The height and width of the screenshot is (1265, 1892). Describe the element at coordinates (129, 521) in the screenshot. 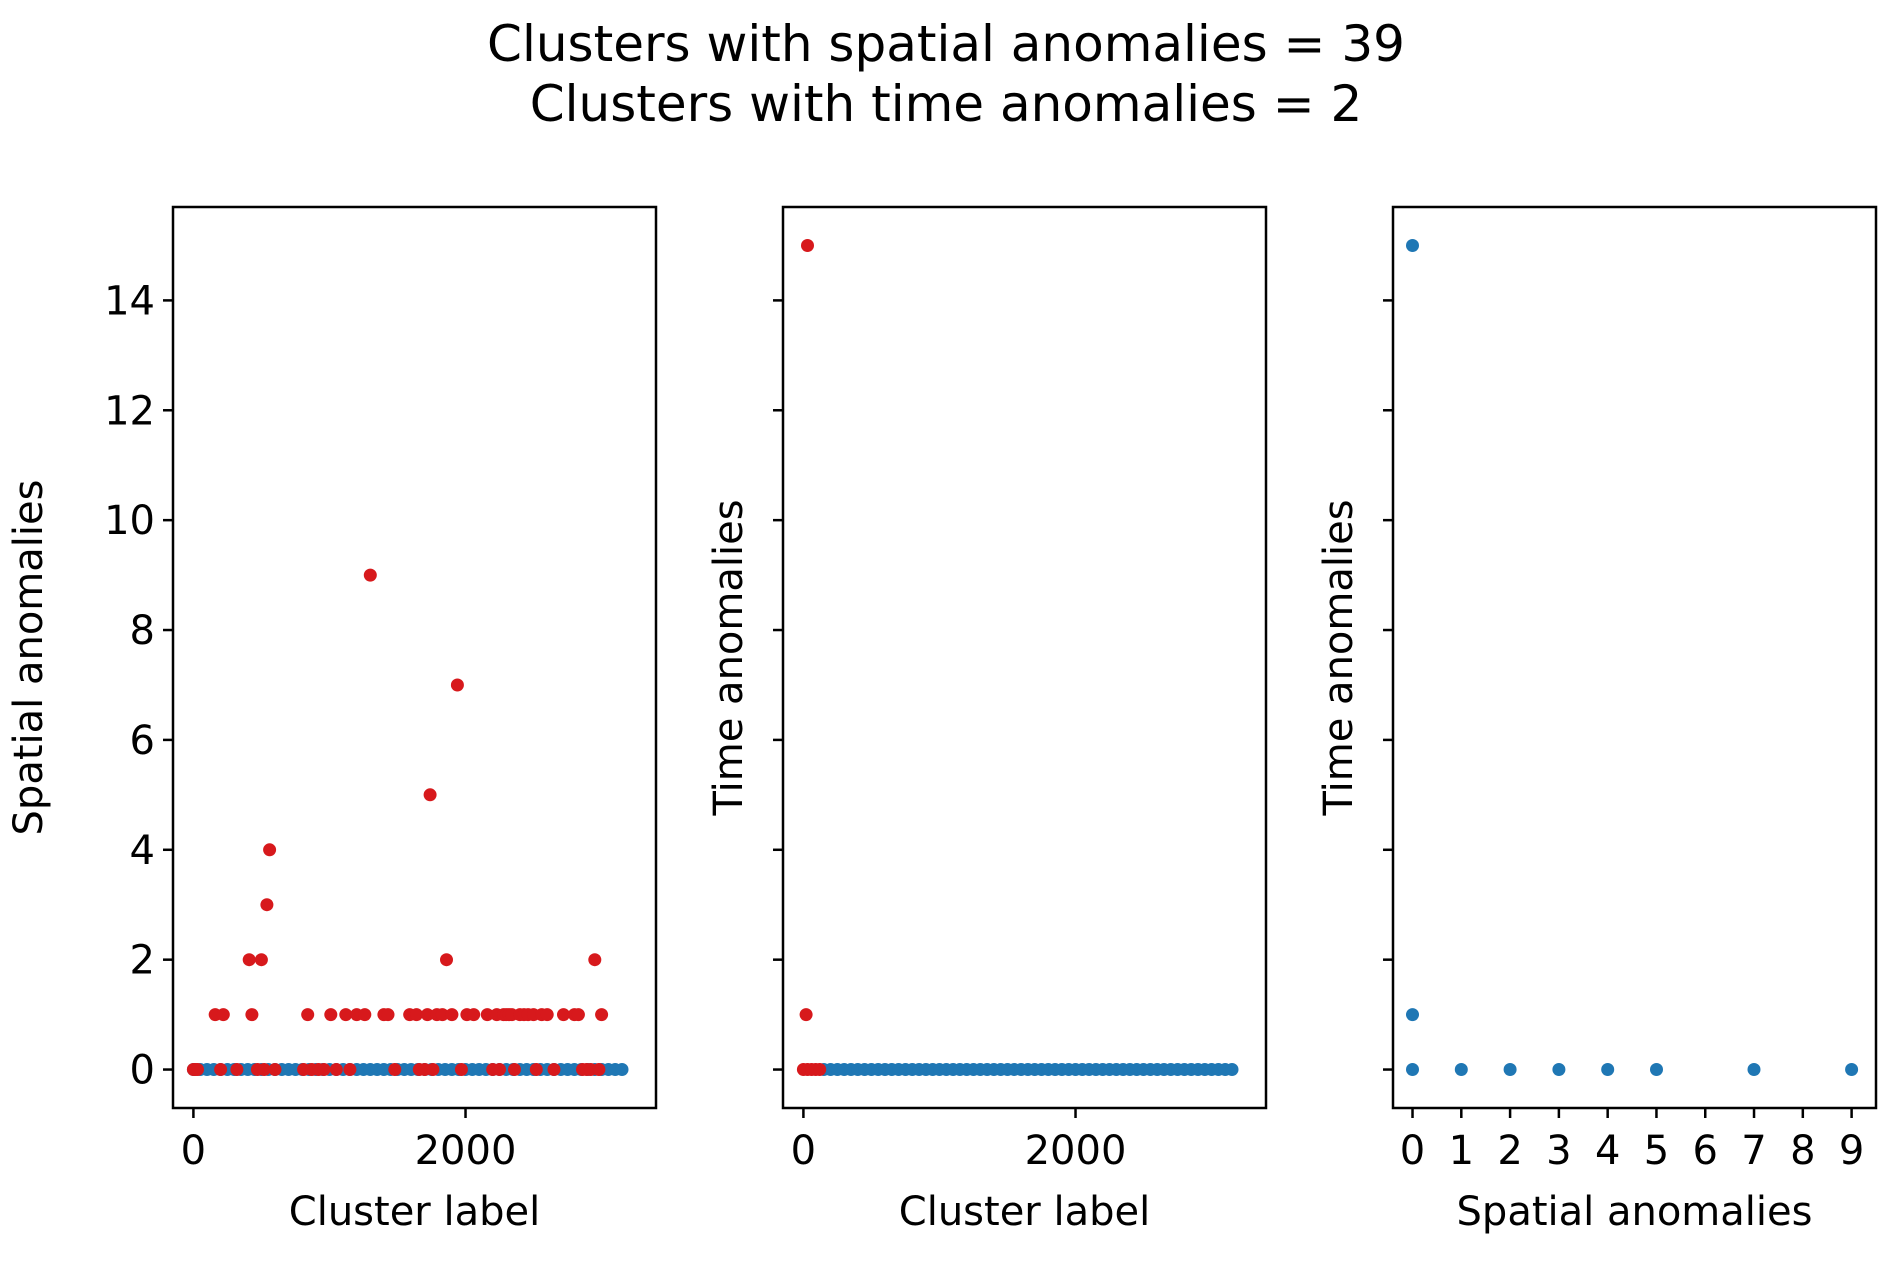

I see `y-tick-label-10: 10` at that location.